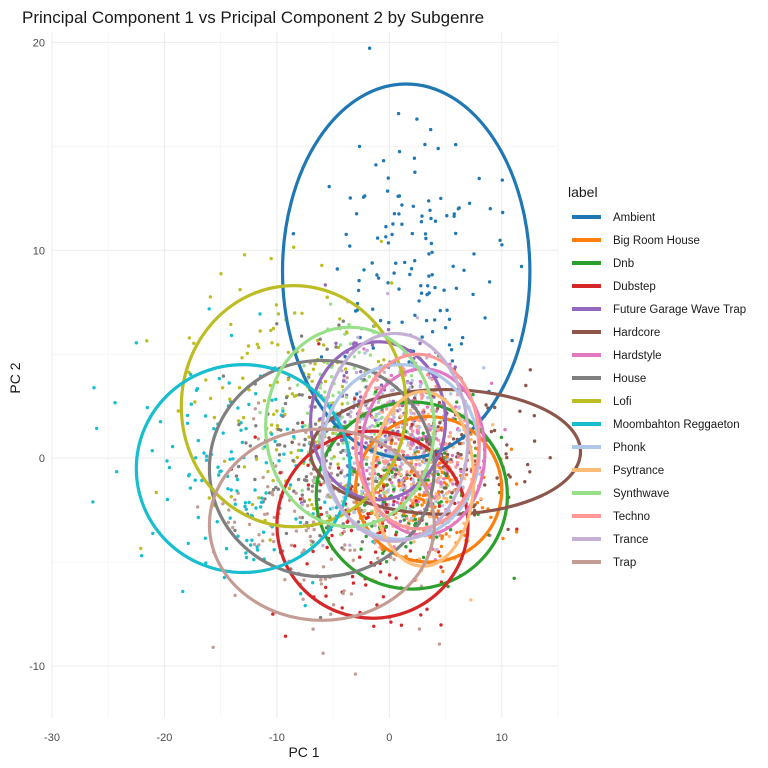  Describe the element at coordinates (37, 667) in the screenshot. I see `y-tick-label: -10` at that location.